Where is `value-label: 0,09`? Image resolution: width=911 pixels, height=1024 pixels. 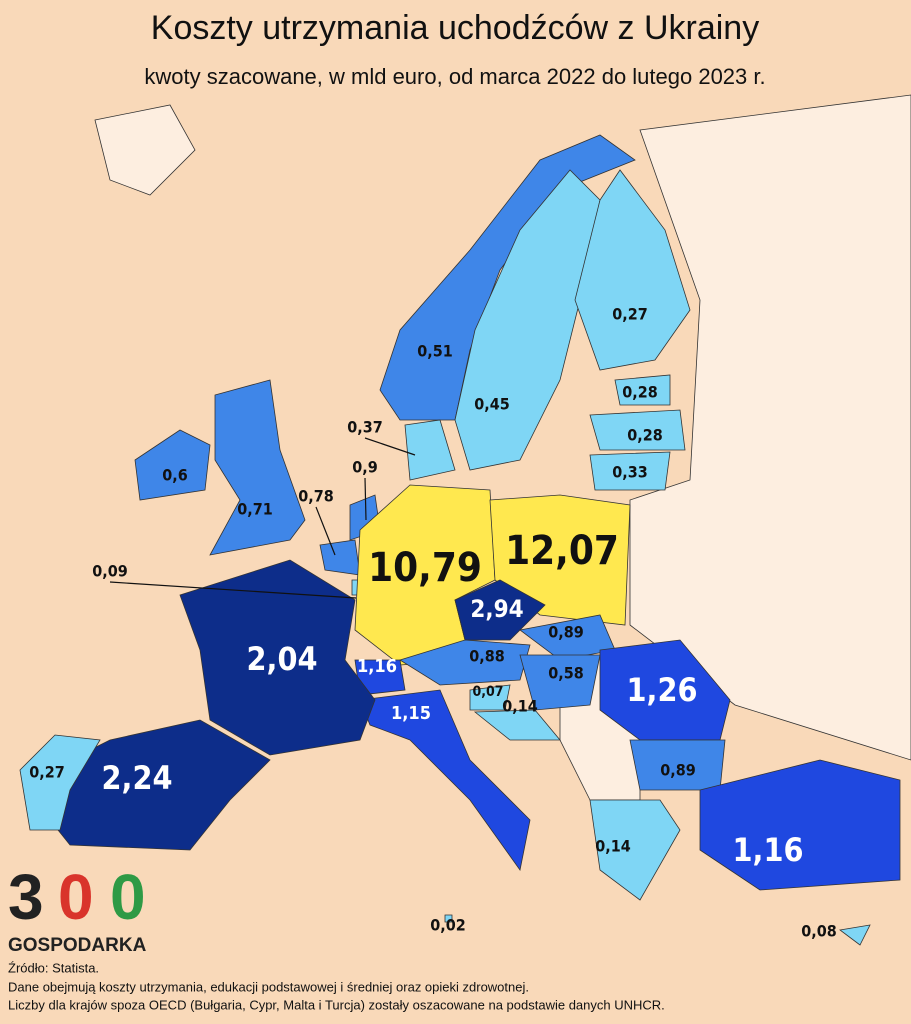
value-label: 0,09 is located at coordinates (110, 571).